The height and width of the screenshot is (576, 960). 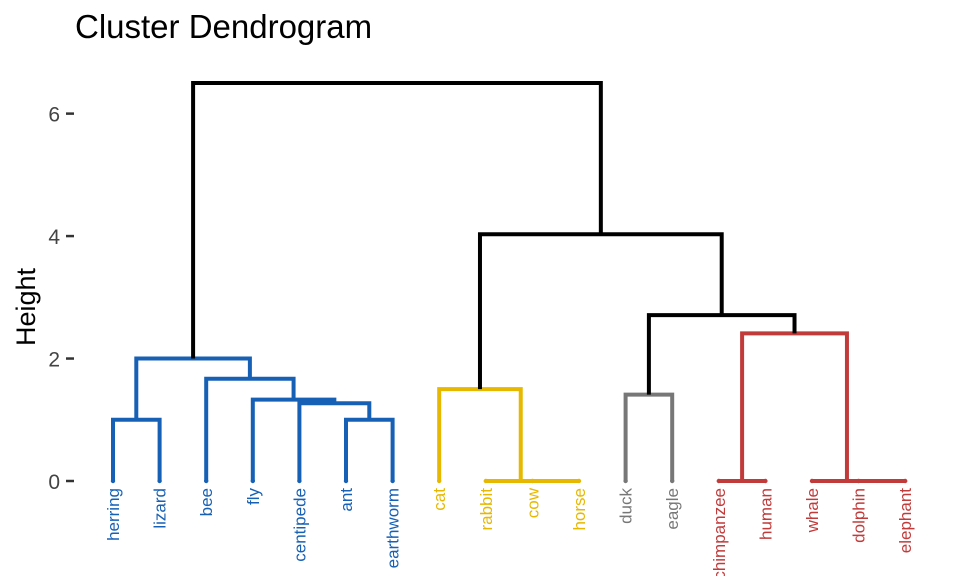 What do you see at coordinates (54, 482) in the screenshot?
I see `y-tick-label: 0` at bounding box center [54, 482].